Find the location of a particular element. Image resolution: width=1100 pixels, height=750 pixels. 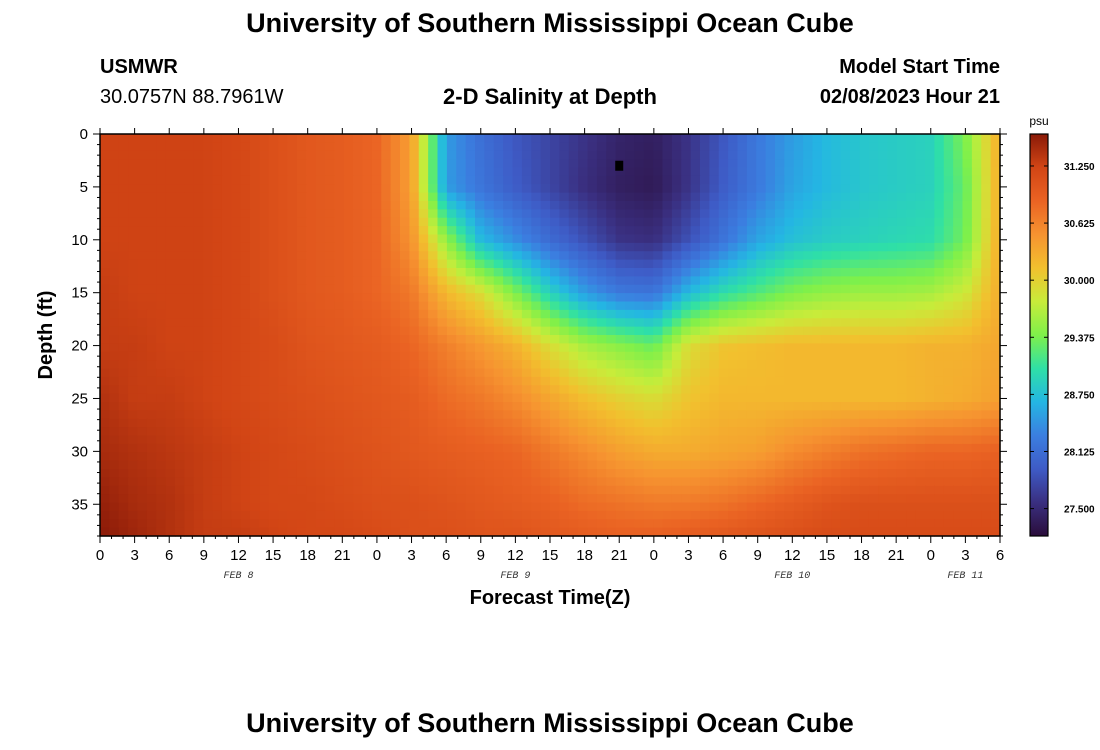

y-tick-label: 5 is located at coordinates (84, 187).